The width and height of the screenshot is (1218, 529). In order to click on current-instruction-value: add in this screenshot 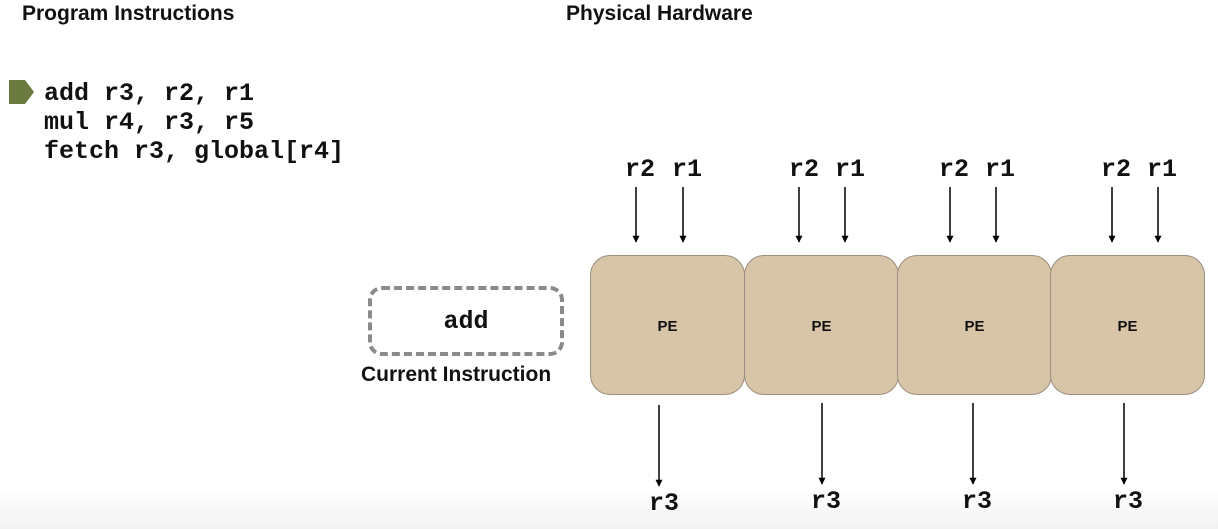, I will do `click(466, 321)`.